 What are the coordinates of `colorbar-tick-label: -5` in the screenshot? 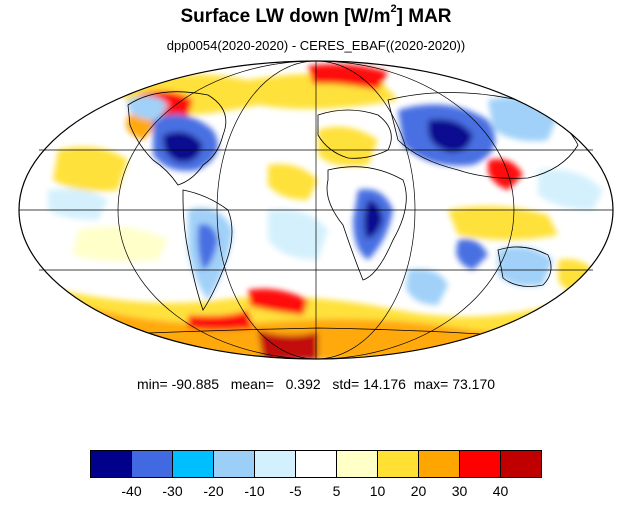 It's located at (295, 491).